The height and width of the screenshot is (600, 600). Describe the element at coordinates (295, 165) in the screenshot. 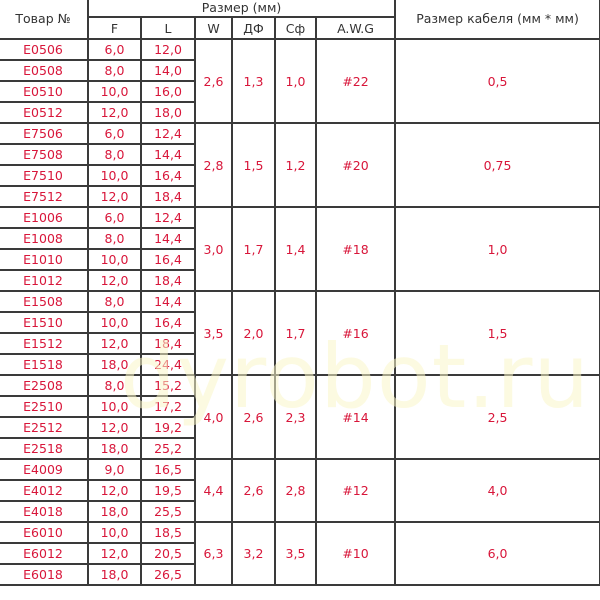

I see `cf-value: 1,2` at that location.